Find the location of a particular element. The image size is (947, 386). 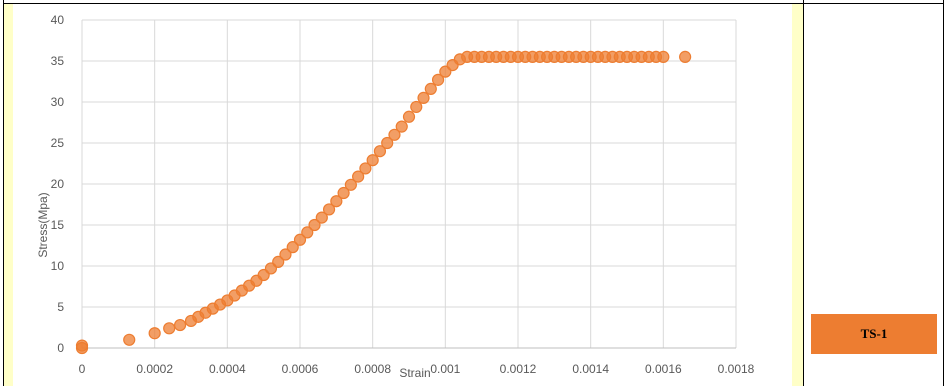

y-tick-label: 15 is located at coordinates (58, 225).